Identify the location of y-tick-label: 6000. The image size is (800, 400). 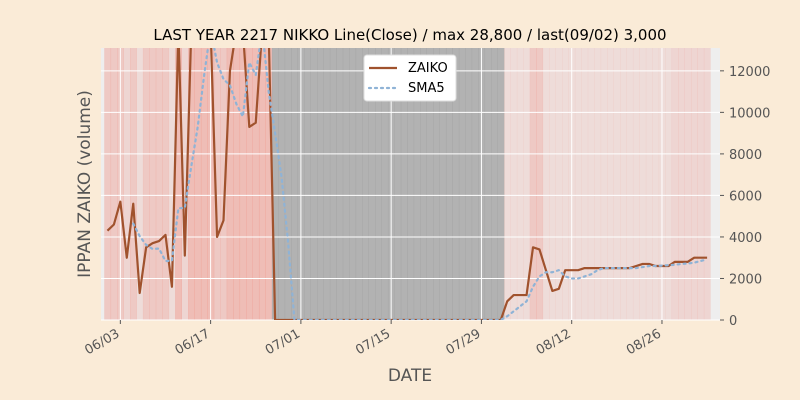
(745, 196).